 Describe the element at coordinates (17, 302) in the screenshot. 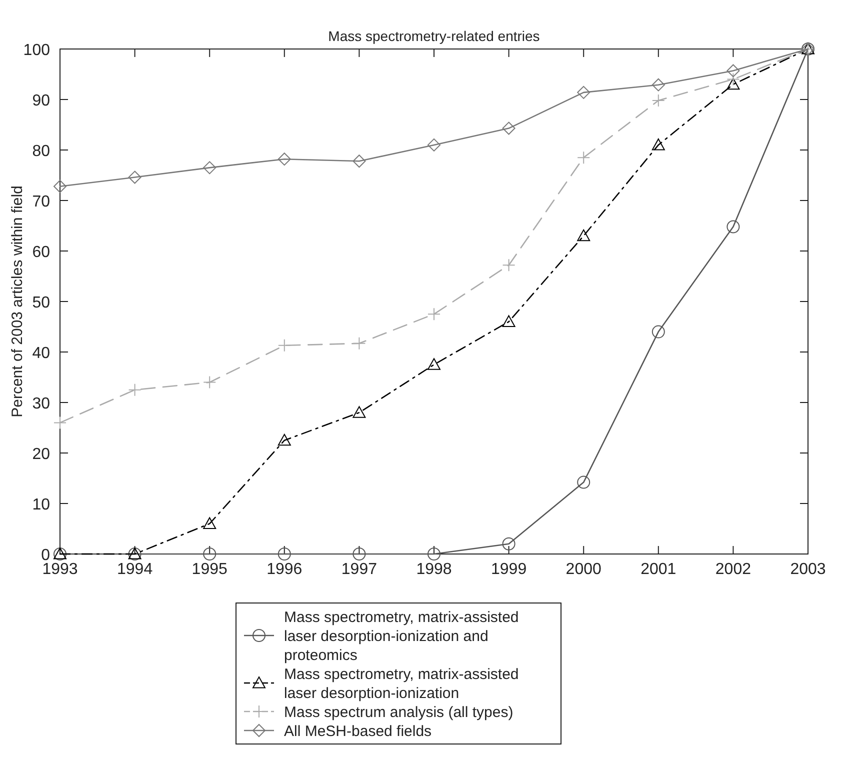

I see `y-axis-title: Percent of 2003 articles within field` at that location.